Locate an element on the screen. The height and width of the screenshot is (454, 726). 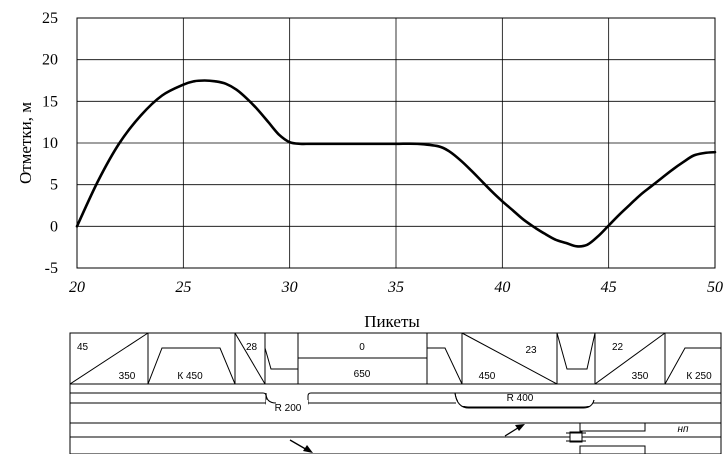
culvert-icon is located at coordinates (576, 437).